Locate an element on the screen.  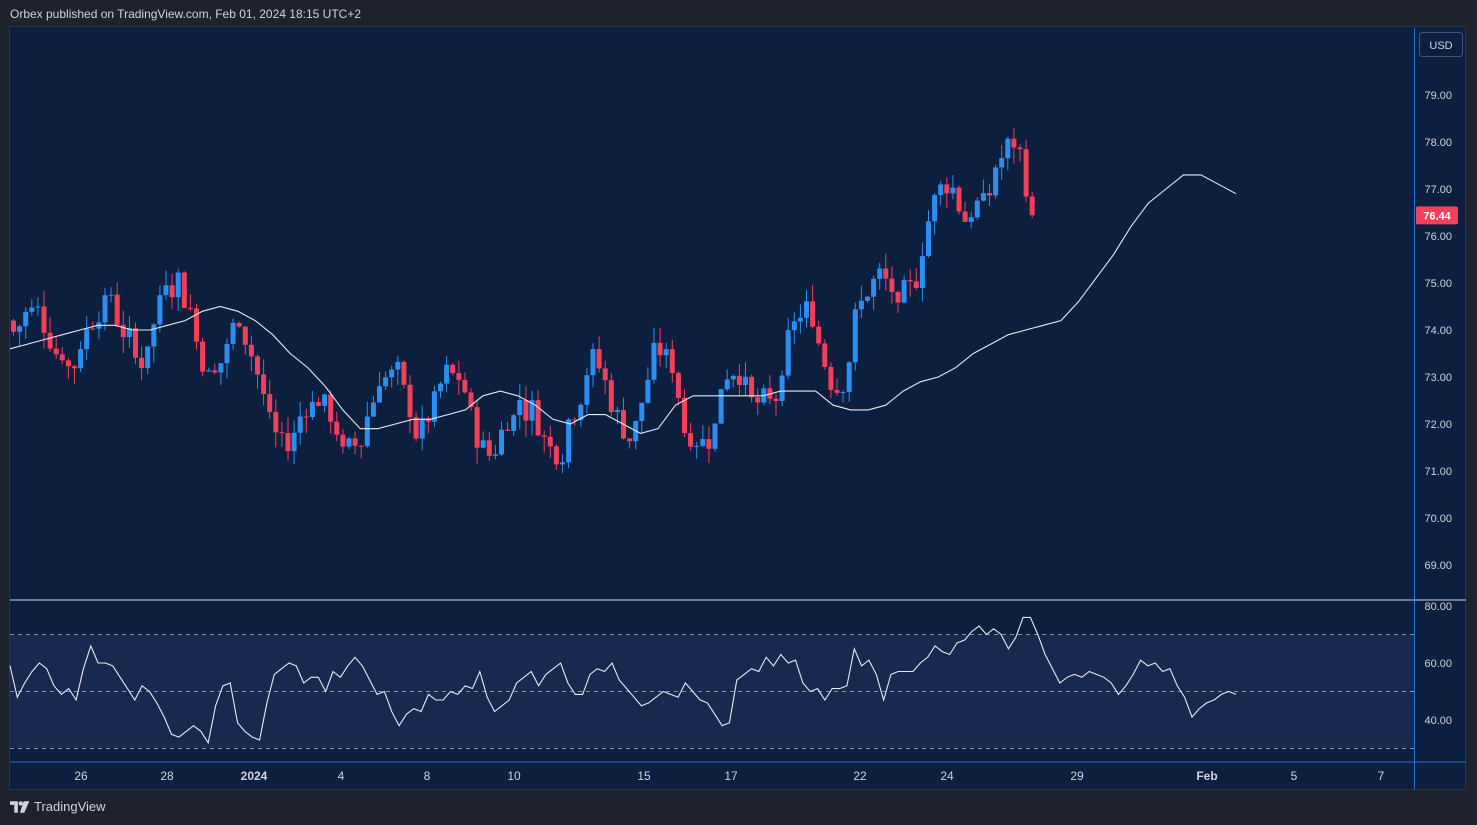
rsi-line is located at coordinates (623, 680).